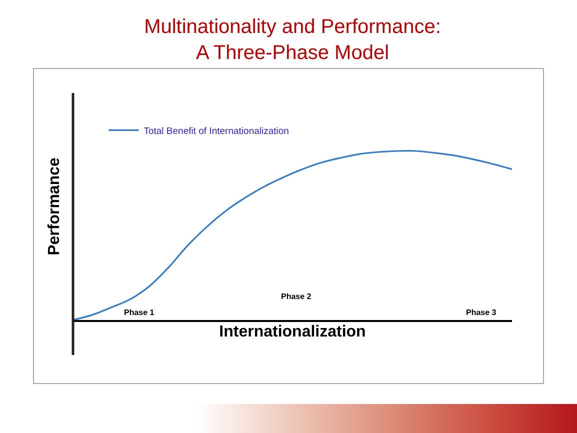 The image size is (577, 433). What do you see at coordinates (292, 331) in the screenshot?
I see `x-axis-title: Internationalization` at bounding box center [292, 331].